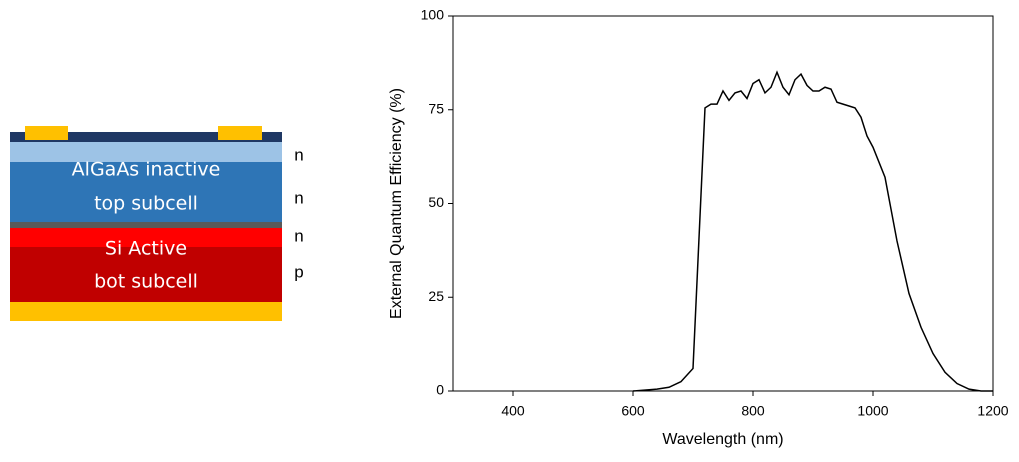 Image resolution: width=1019 pixels, height=462 pixels. Describe the element at coordinates (146, 249) in the screenshot. I see `layer-label: Si Active` at that location.